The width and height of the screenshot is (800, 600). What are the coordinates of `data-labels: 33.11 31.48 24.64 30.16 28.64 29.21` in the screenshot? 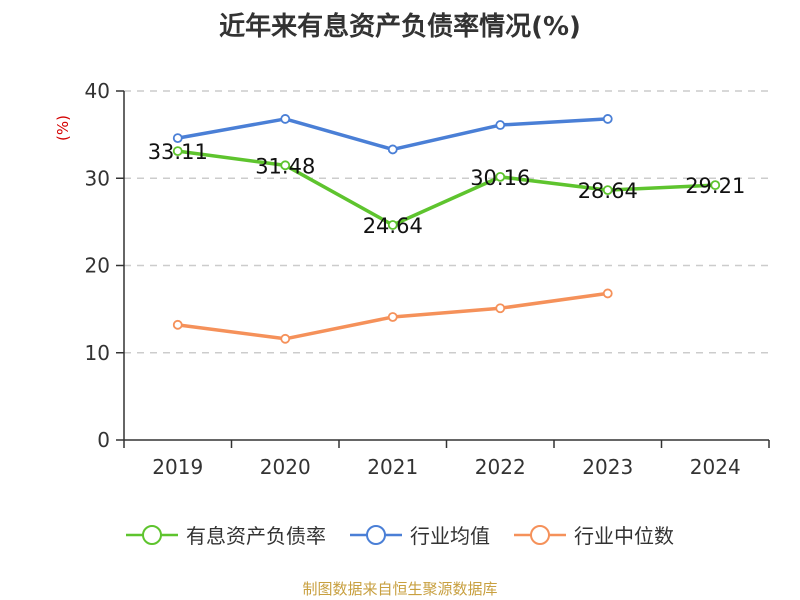 It's located at (447, 189).